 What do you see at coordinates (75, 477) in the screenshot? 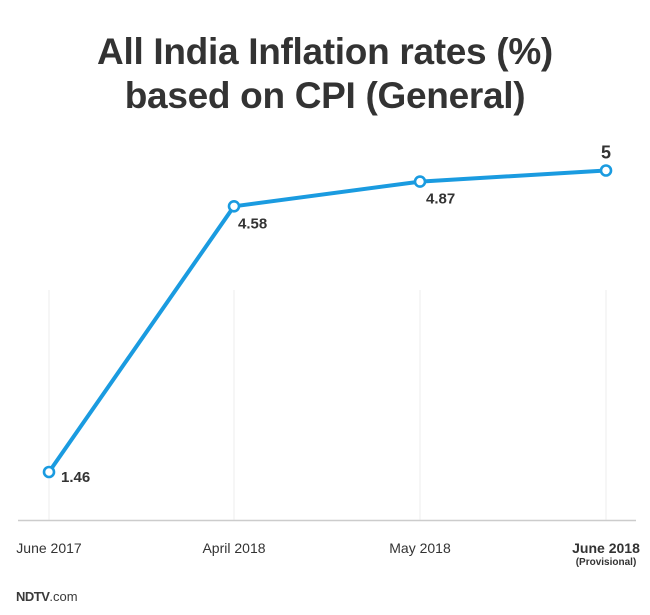
I see `data-label-1: 1.46` at bounding box center [75, 477].